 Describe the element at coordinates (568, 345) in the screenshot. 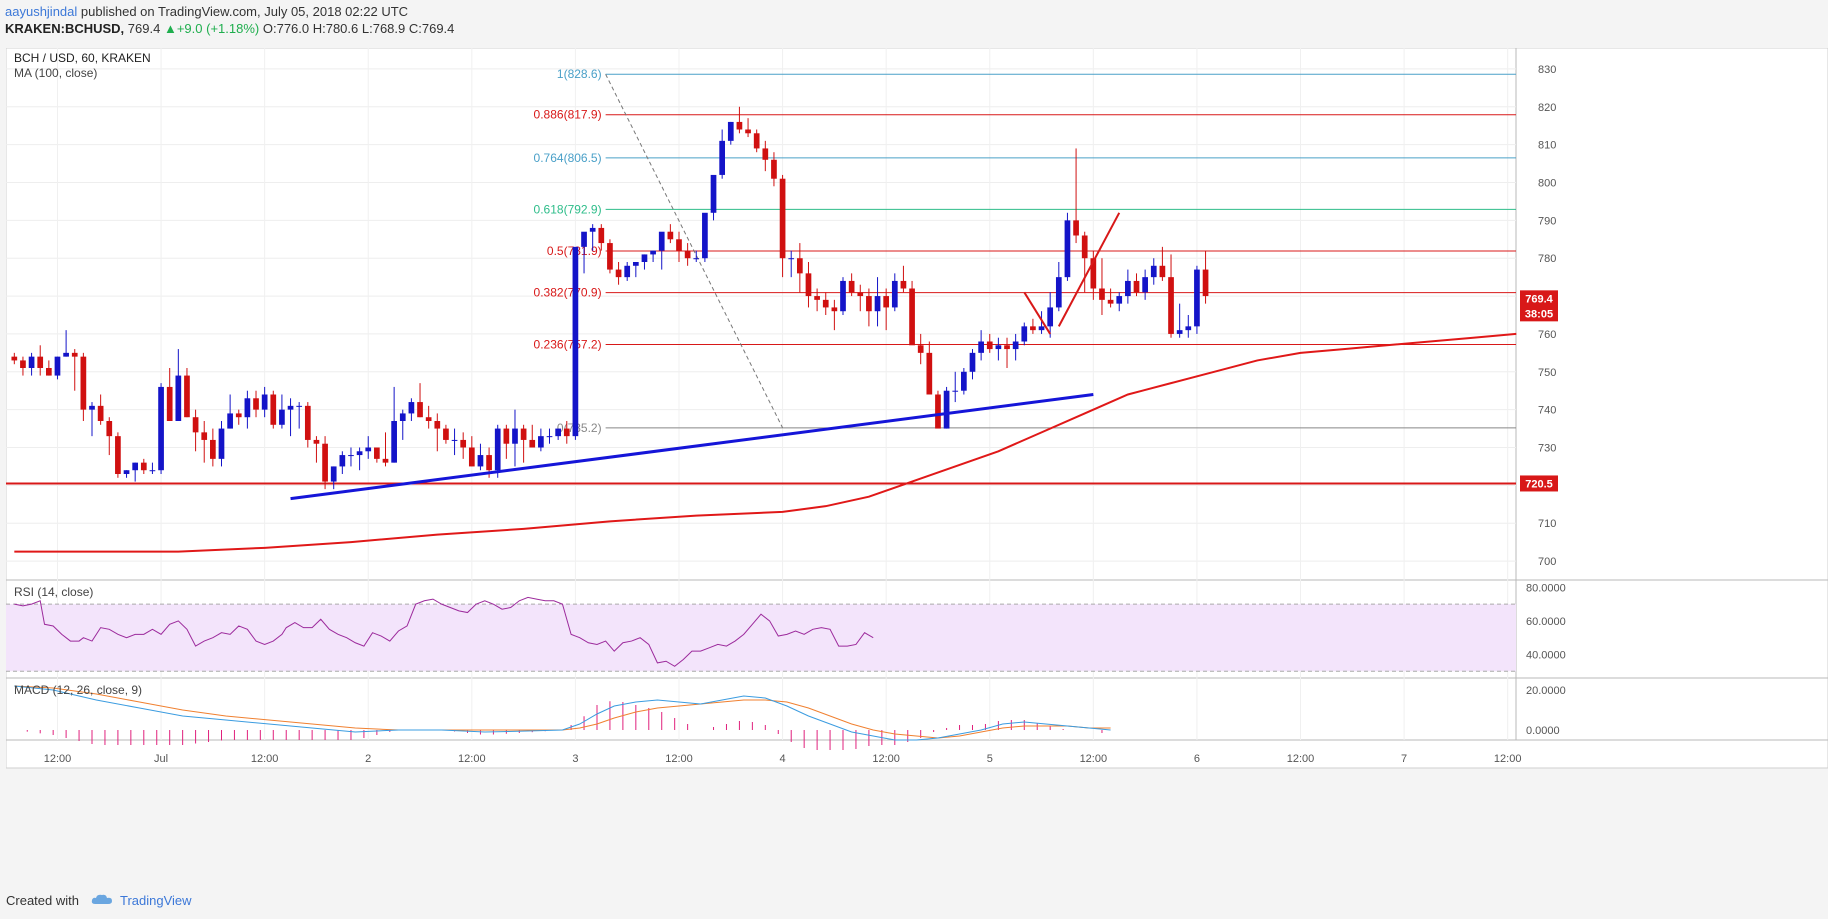

I see `fib-level-label: 0.236(757.2)` at that location.